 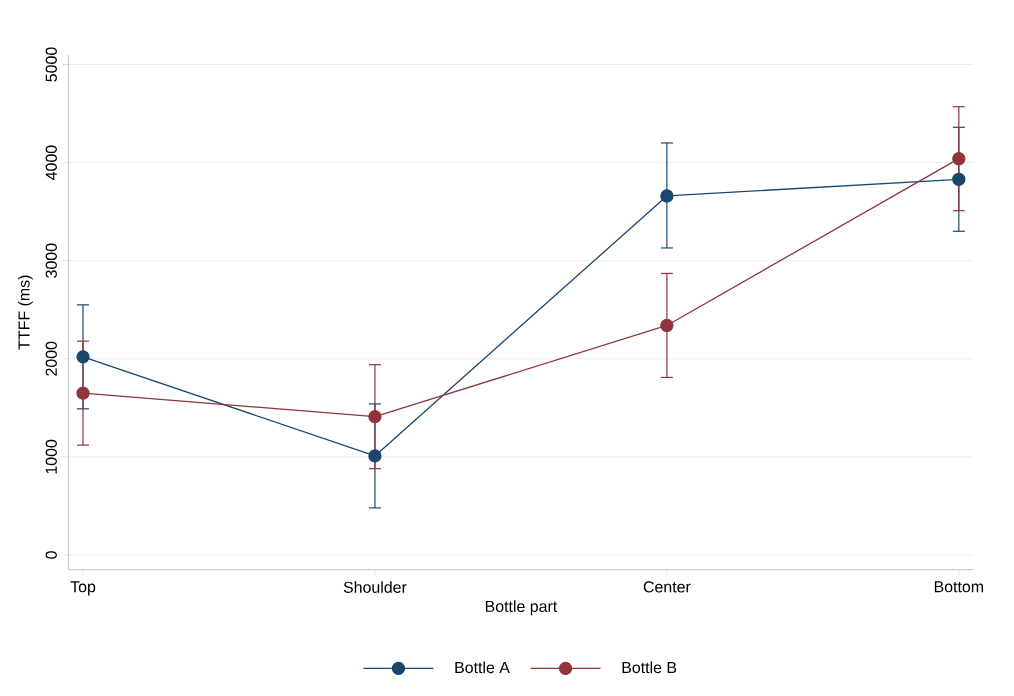 What do you see at coordinates (667, 587) in the screenshot?
I see `x-tick-label: Center` at bounding box center [667, 587].